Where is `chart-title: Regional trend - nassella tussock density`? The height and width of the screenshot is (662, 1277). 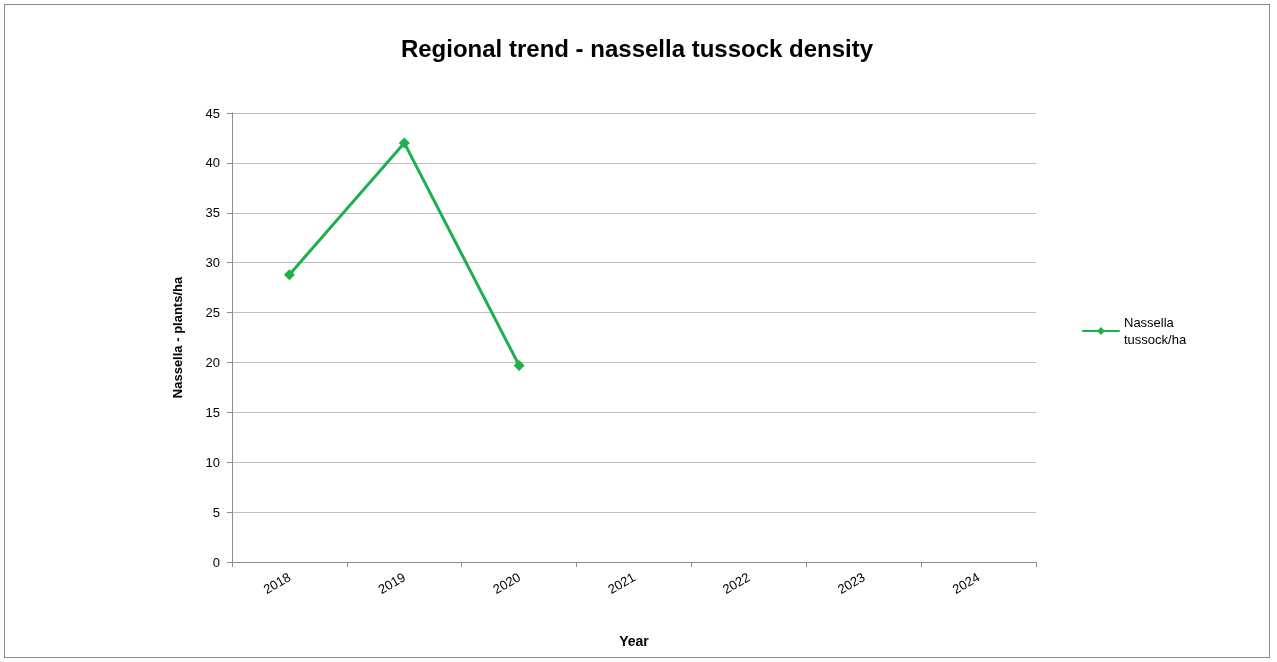
chart-title: Regional trend - nassella tussock density is located at coordinates (637, 48).